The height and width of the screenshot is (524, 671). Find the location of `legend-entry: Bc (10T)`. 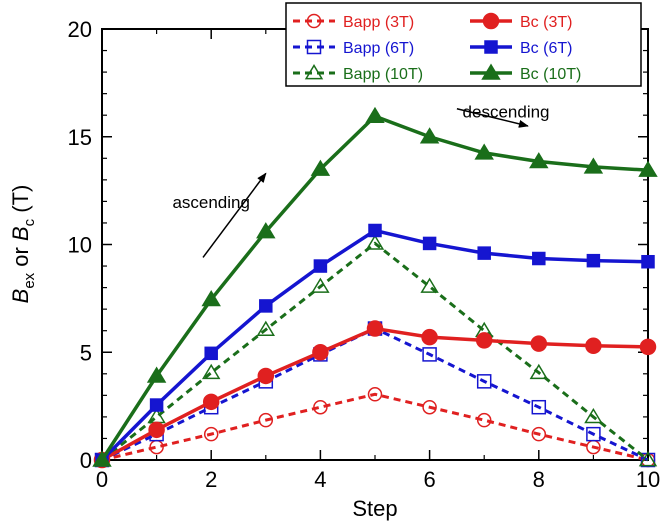

legend-entry: Bc (10T) is located at coordinates (525, 73).